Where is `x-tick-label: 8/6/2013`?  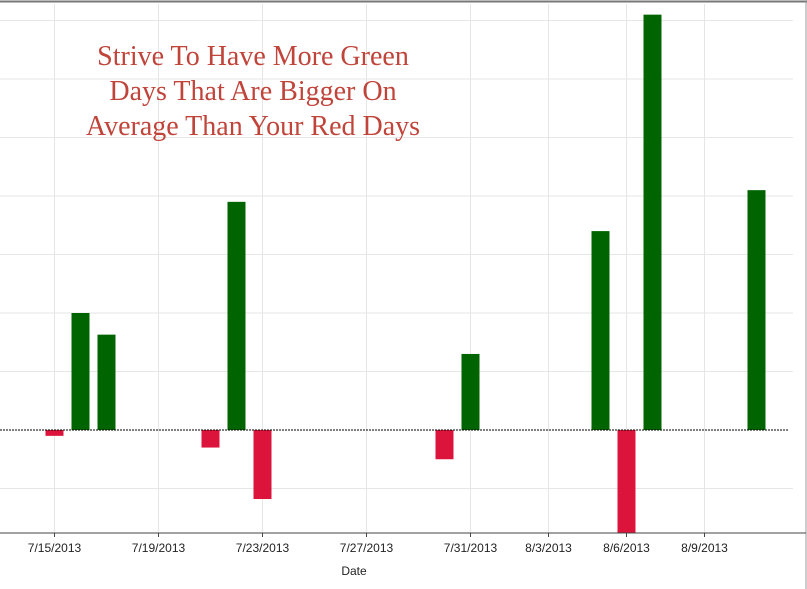 x-tick-label: 8/6/2013 is located at coordinates (626, 548).